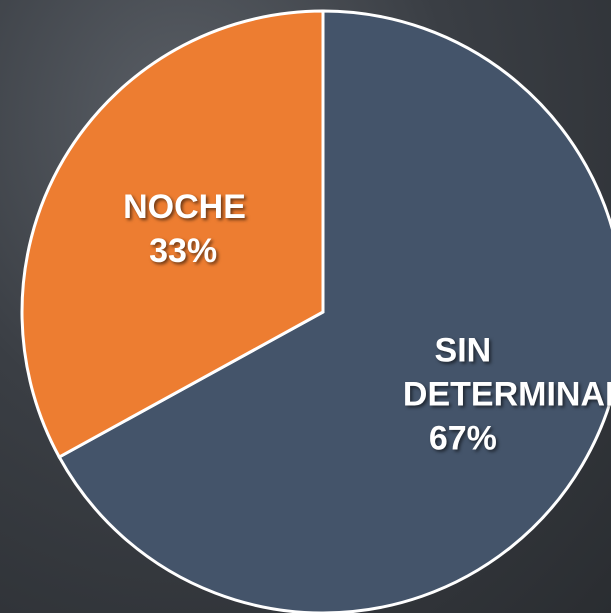 This screenshot has width=611, height=613. I want to click on category-label: NOCHE, so click(184, 207).